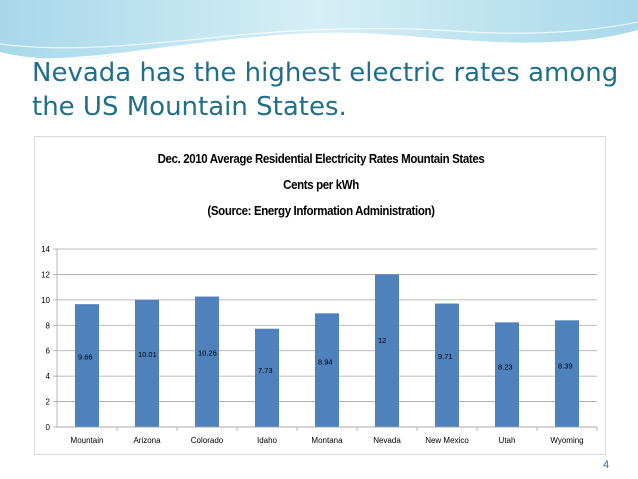  Describe the element at coordinates (382, 340) in the screenshot. I see `data-label: 12` at that location.